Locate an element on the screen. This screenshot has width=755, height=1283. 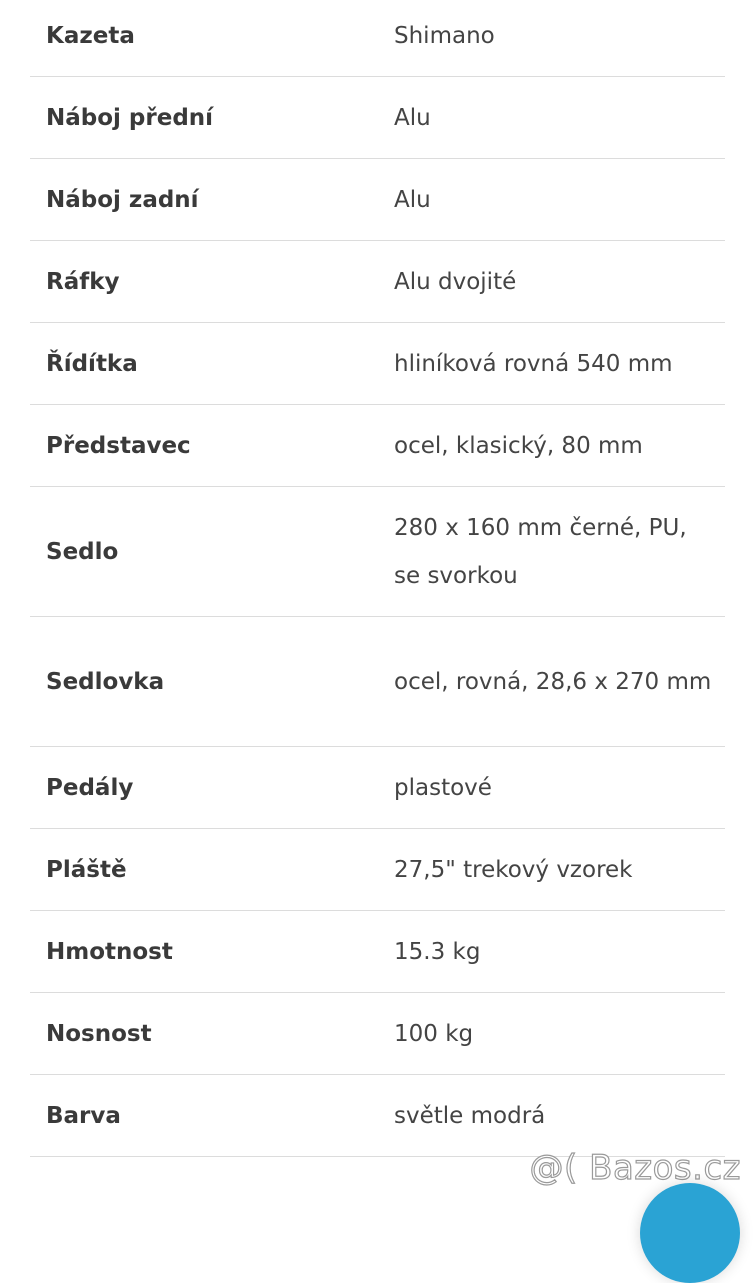
spec-label: Pedály is located at coordinates (90, 787).